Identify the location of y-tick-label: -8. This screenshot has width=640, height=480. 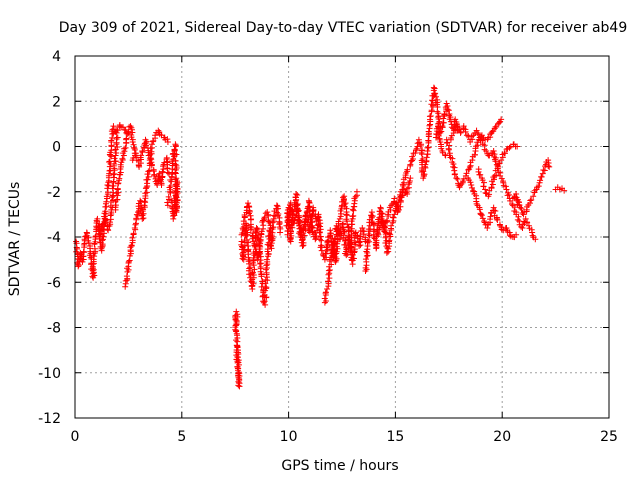
(54, 329).